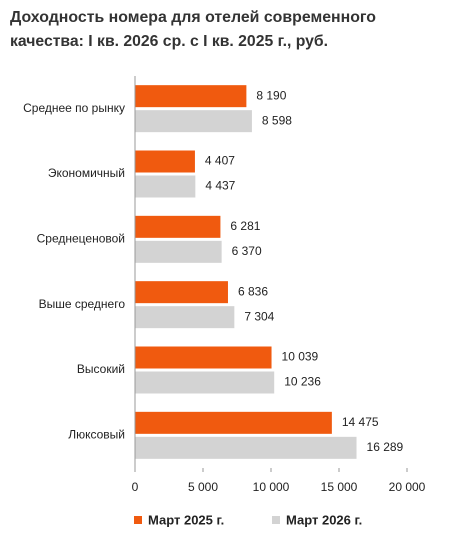  What do you see at coordinates (271, 487) in the screenshot?
I see `x-tick-label: 10 000` at bounding box center [271, 487].